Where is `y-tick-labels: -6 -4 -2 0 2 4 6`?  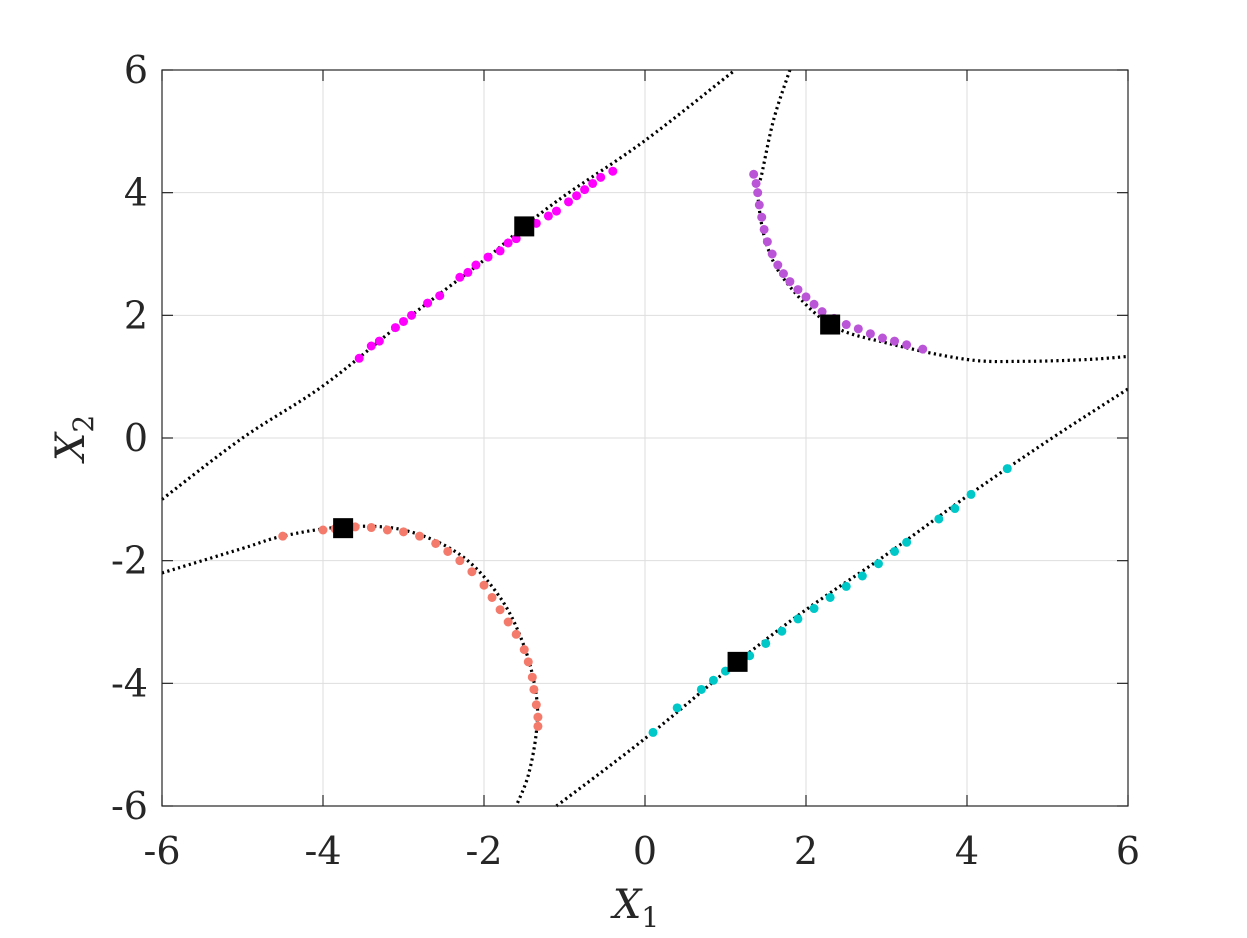 y-tick-labels: -6 -4 -2 0 2 4 6 is located at coordinates (129, 438).